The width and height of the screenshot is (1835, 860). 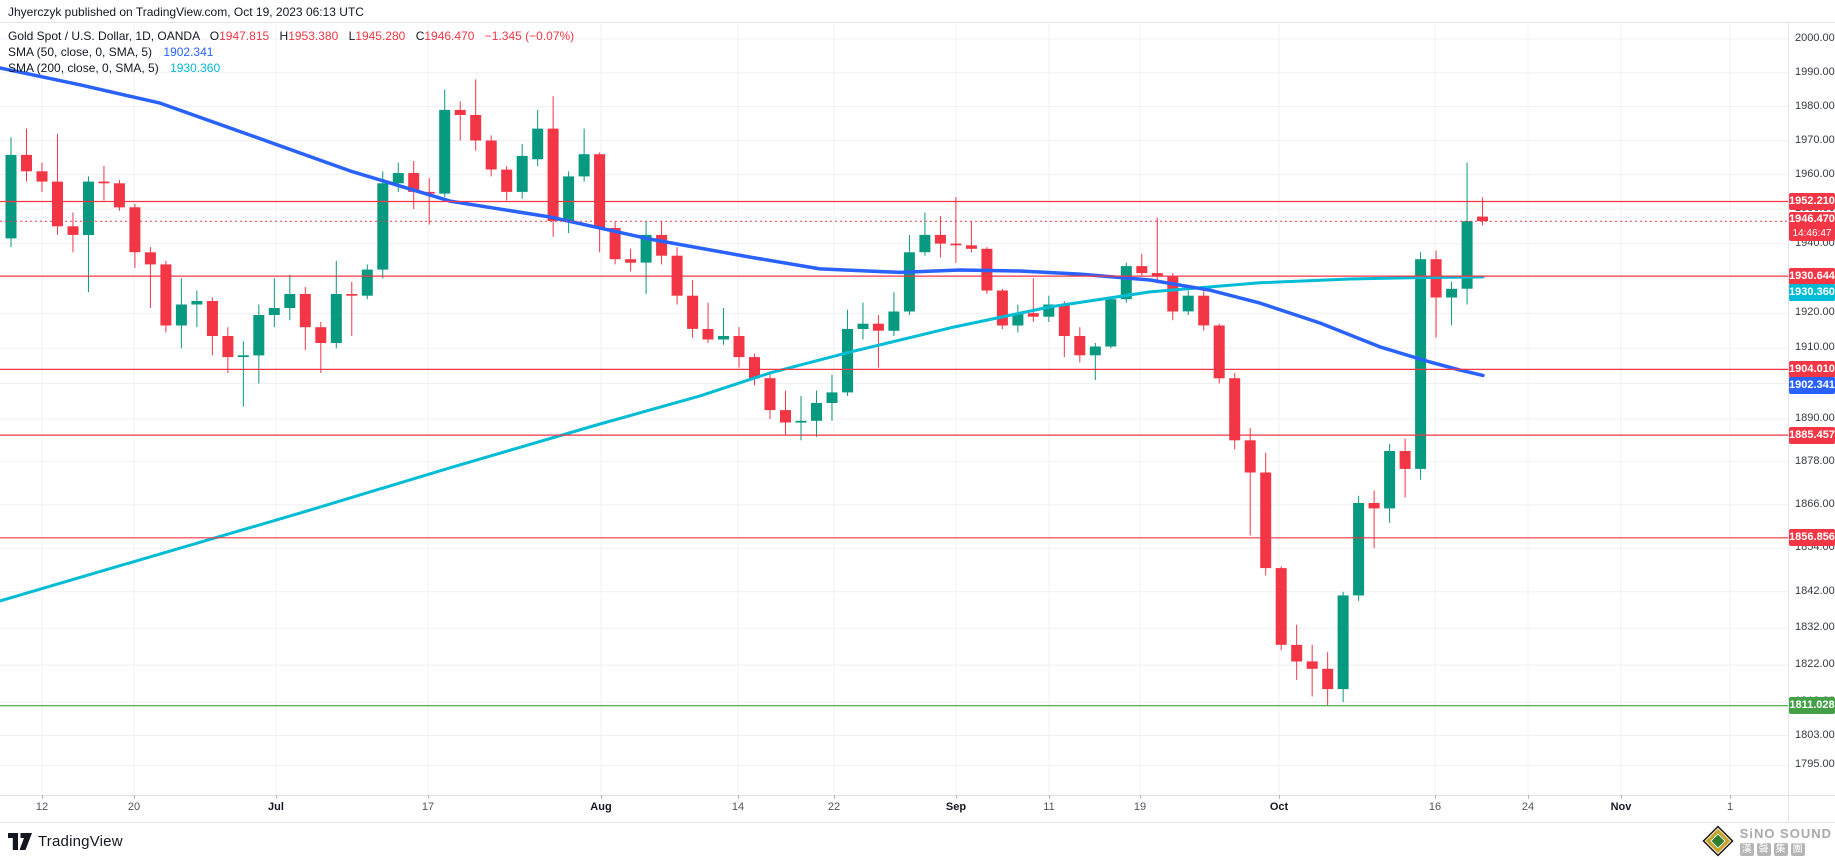 What do you see at coordinates (80, 841) in the screenshot?
I see `tradingview-logo-text: TradingView` at bounding box center [80, 841].